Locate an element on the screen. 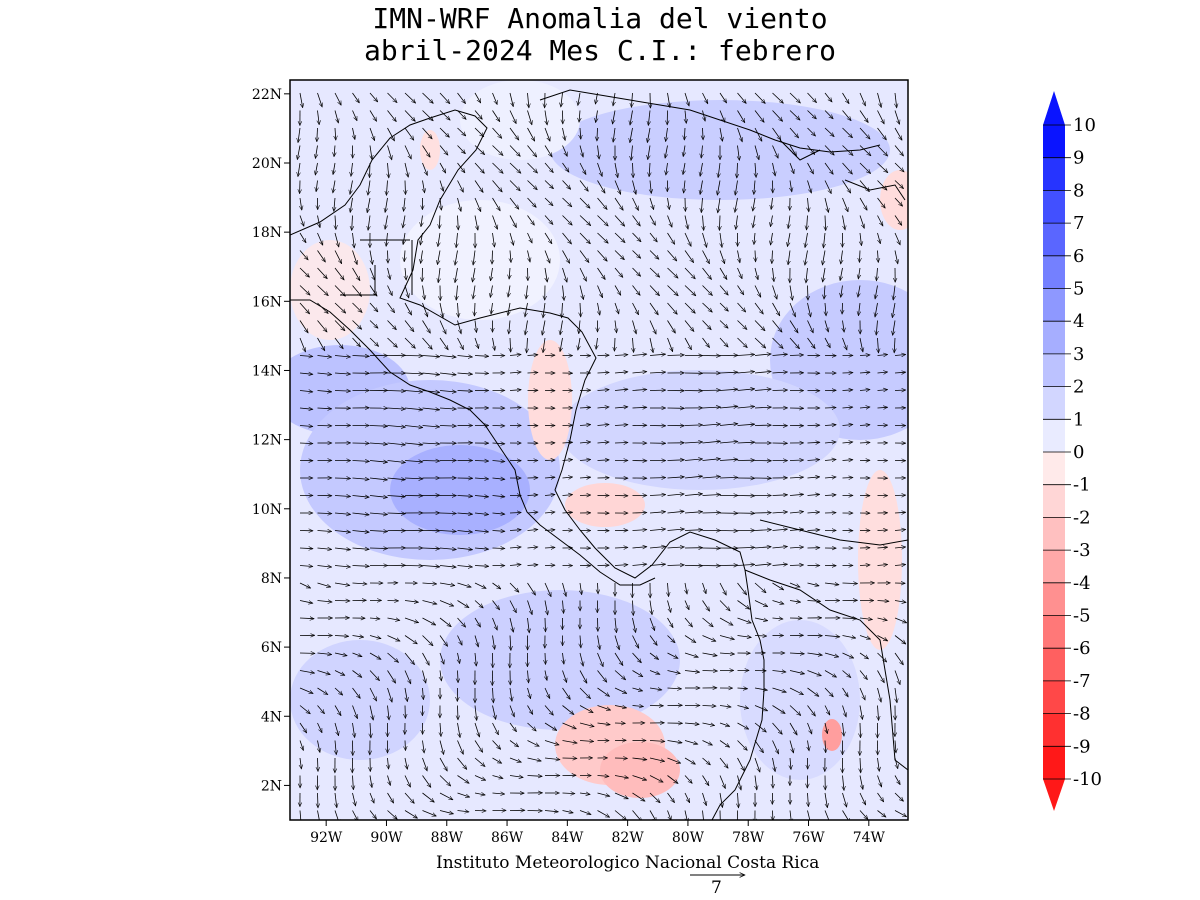  colorbar-label: -9 is located at coordinates (1082, 746).